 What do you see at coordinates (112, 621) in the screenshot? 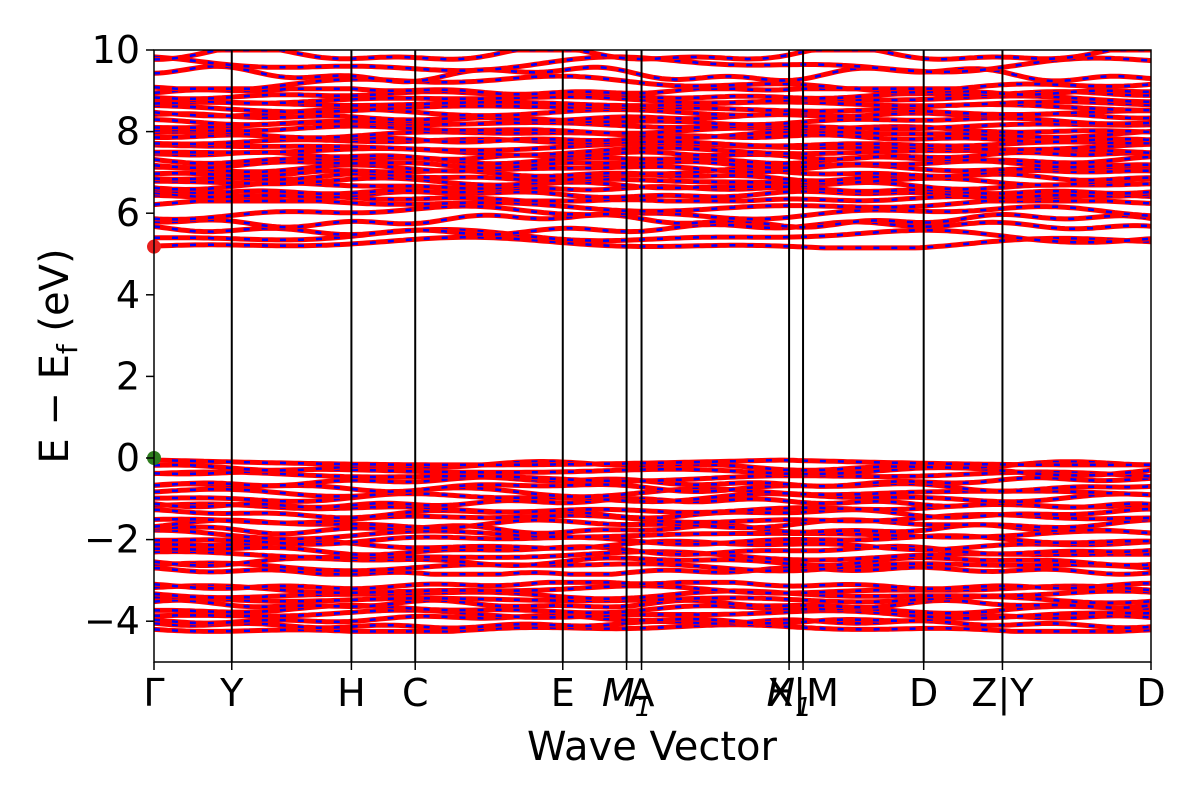
I see `y-tick-label-0: −4` at bounding box center [112, 621].